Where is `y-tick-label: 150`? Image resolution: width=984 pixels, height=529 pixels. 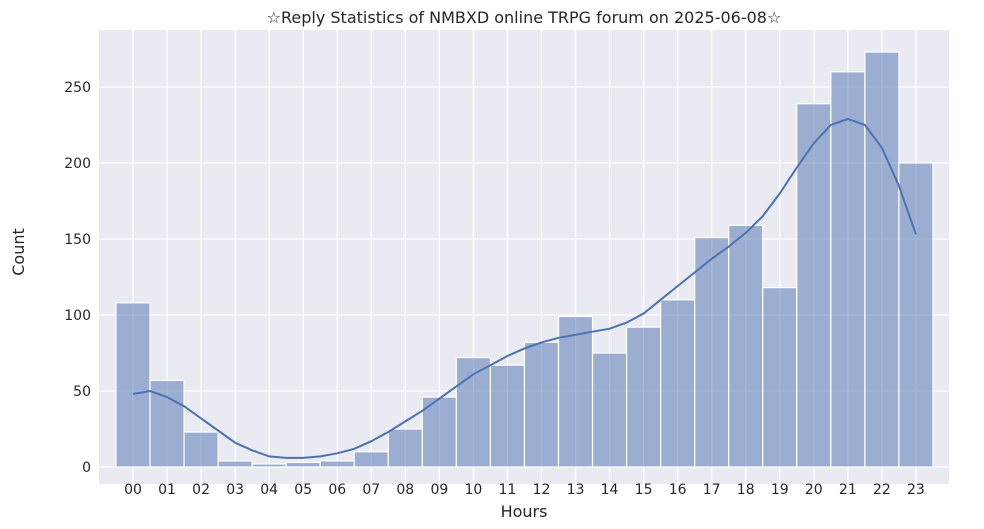 y-tick-label: 150 is located at coordinates (77, 240).